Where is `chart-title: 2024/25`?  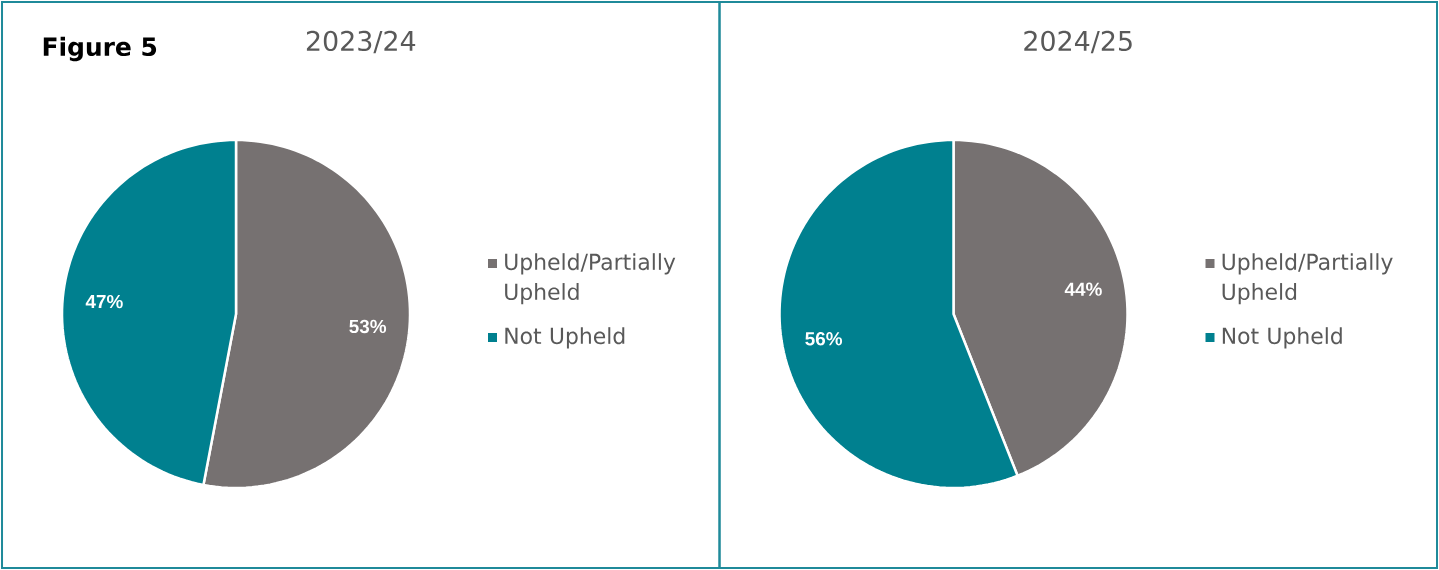 chart-title: 2024/25 is located at coordinates (1078, 42).